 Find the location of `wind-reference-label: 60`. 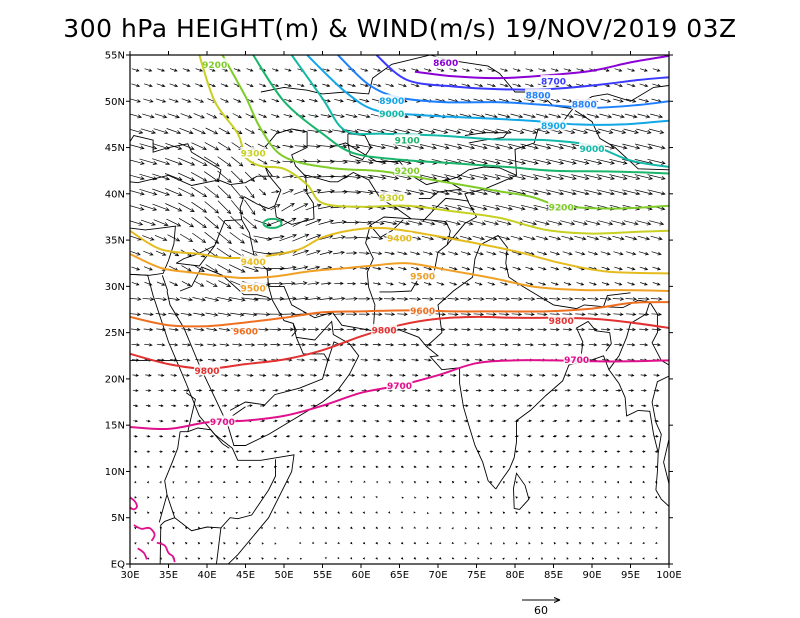

wind-reference-label: 60 is located at coordinates (541, 610).